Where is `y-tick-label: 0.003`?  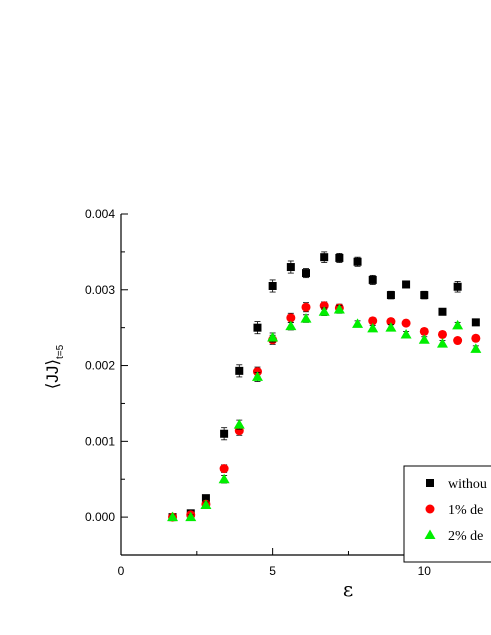 y-tick-label: 0.003 is located at coordinates (100, 290).